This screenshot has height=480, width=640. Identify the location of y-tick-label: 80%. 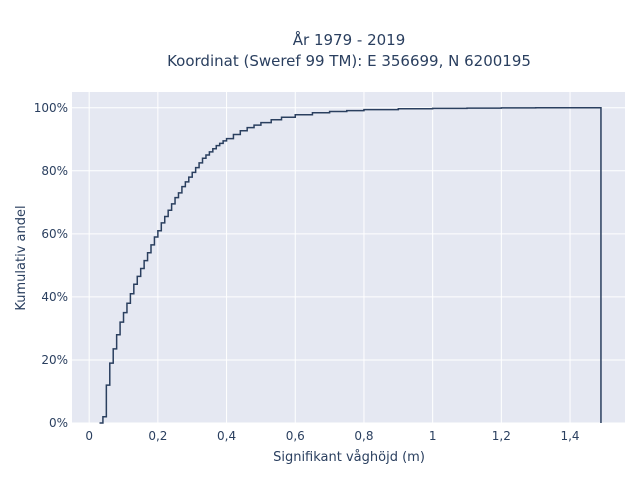
(54, 171).